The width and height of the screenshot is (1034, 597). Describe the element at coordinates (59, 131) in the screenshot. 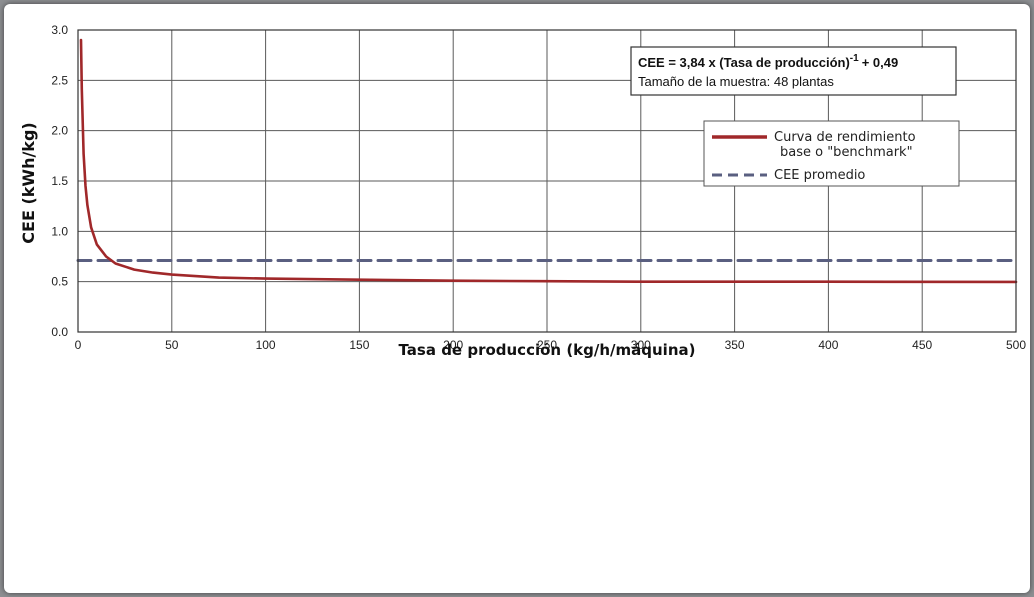

I see `y-tick-label-4: 2.0` at that location.